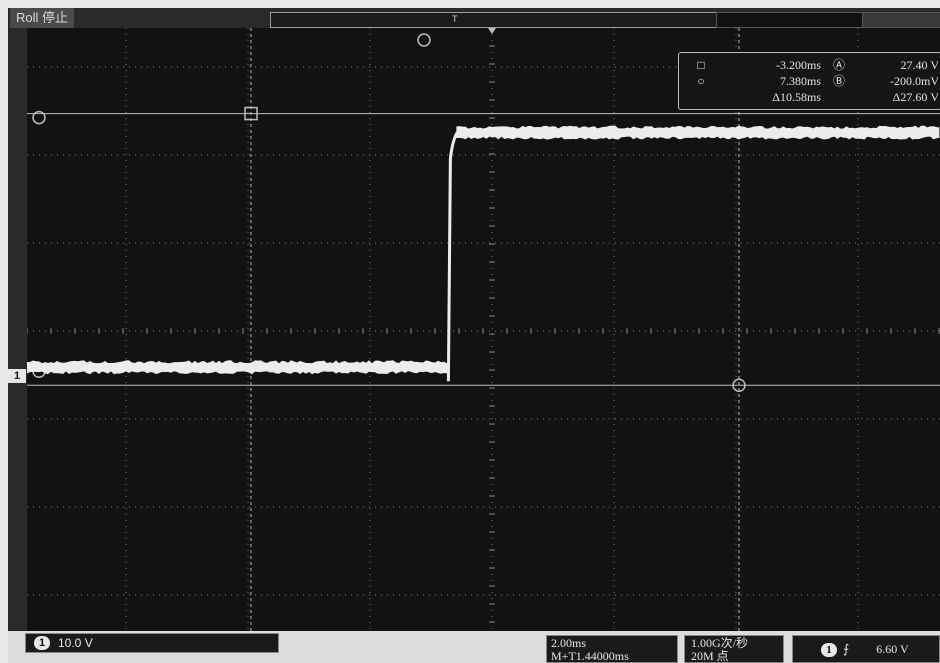 This screenshot has width=940, height=663. I want to click on record-view-bar, so click(493, 20).